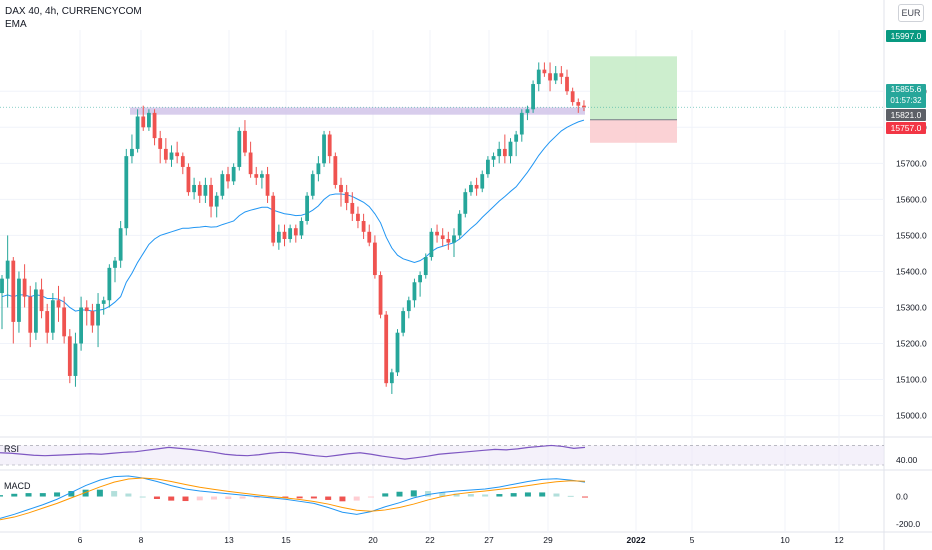 The image size is (932, 550). Describe the element at coordinates (911, 380) in the screenshot. I see `price-tick-label: 15100.0` at that location.